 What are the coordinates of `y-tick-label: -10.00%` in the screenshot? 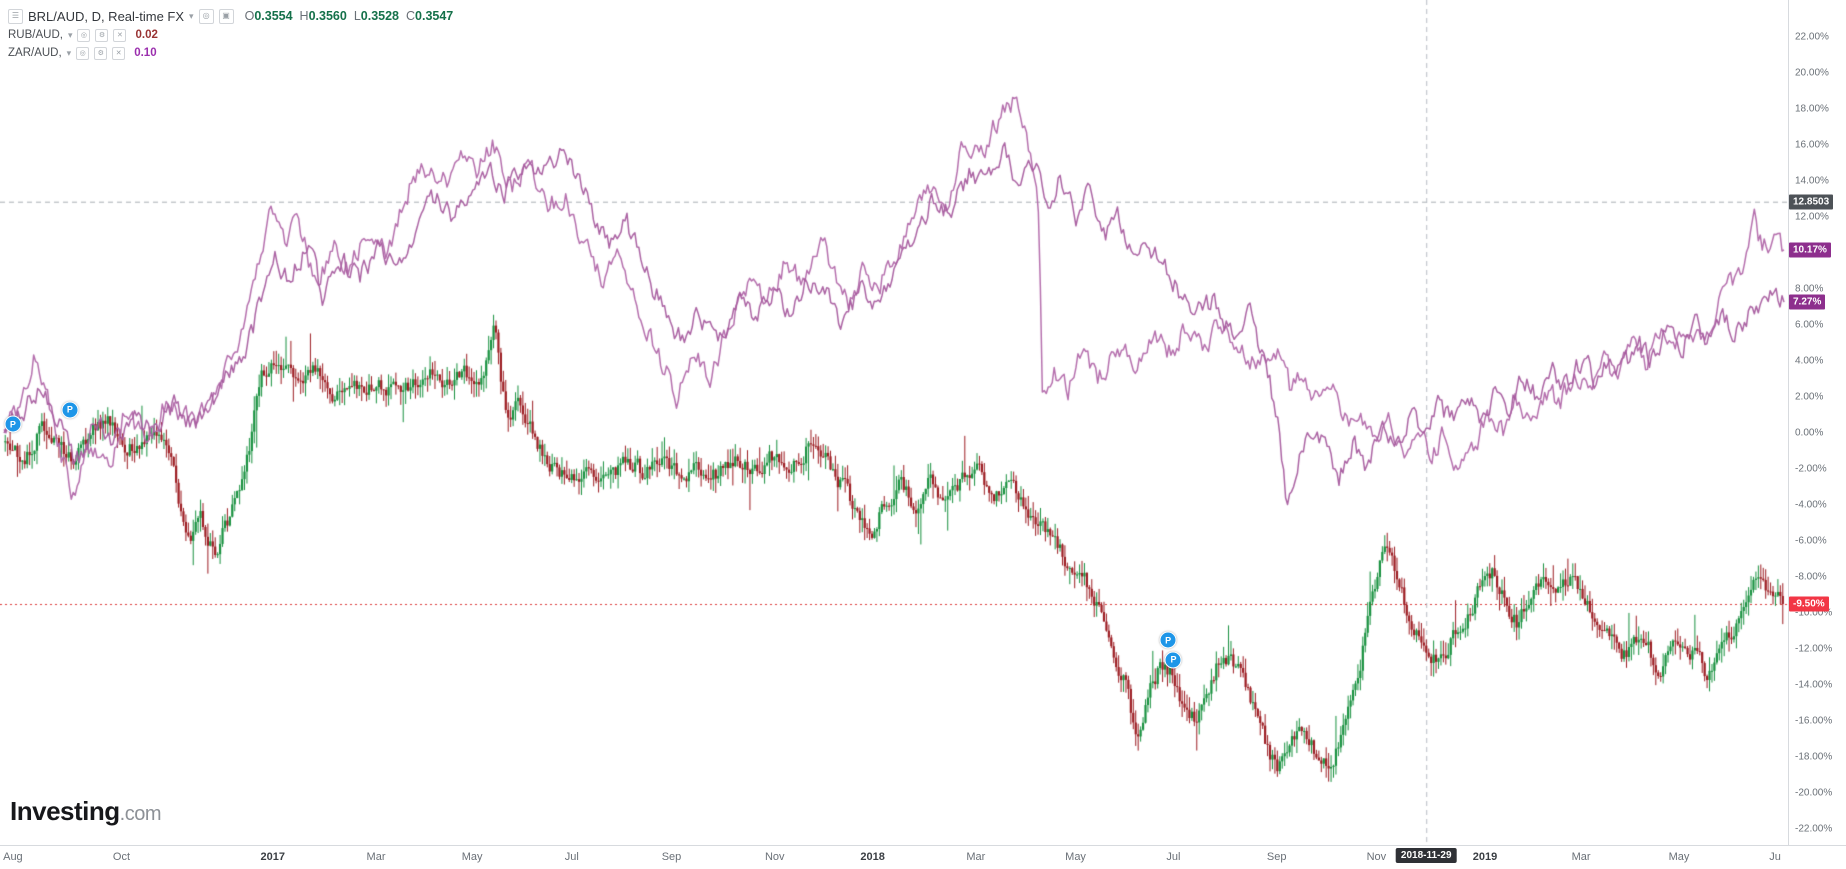 It's located at (1814, 613).